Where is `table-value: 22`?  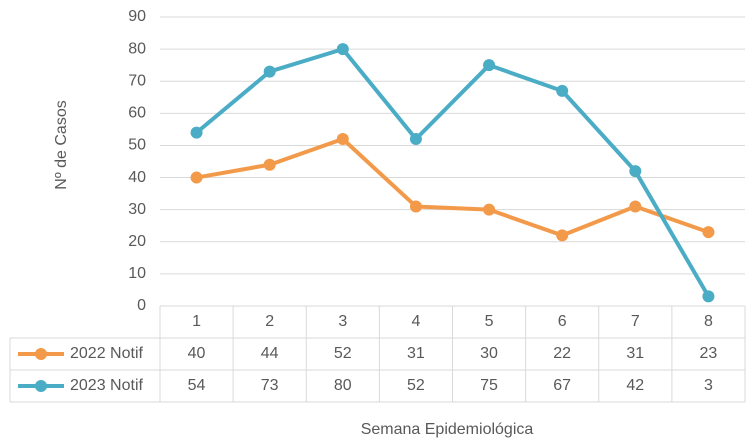 table-value: 22 is located at coordinates (562, 353).